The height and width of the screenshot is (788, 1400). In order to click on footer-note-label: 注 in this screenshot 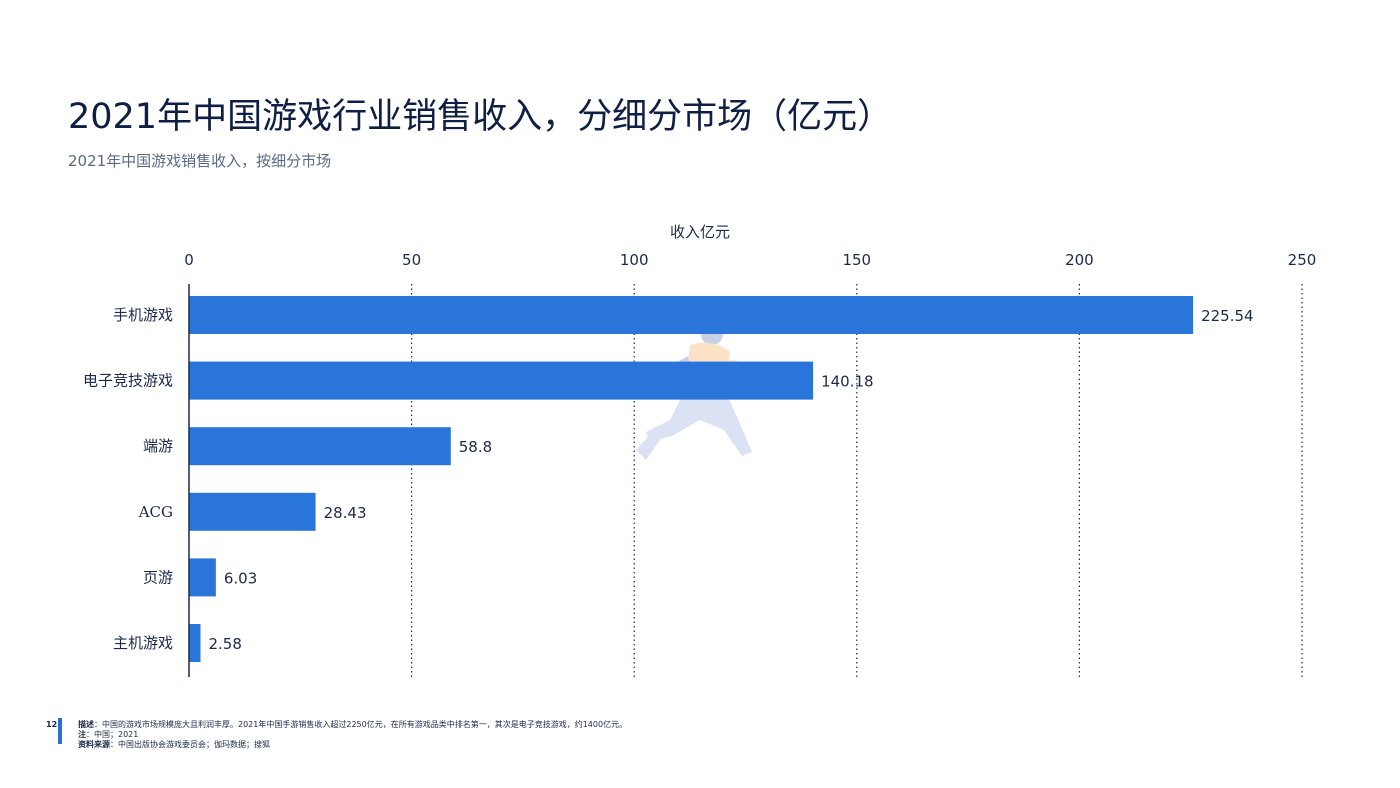, I will do `click(82, 734)`.